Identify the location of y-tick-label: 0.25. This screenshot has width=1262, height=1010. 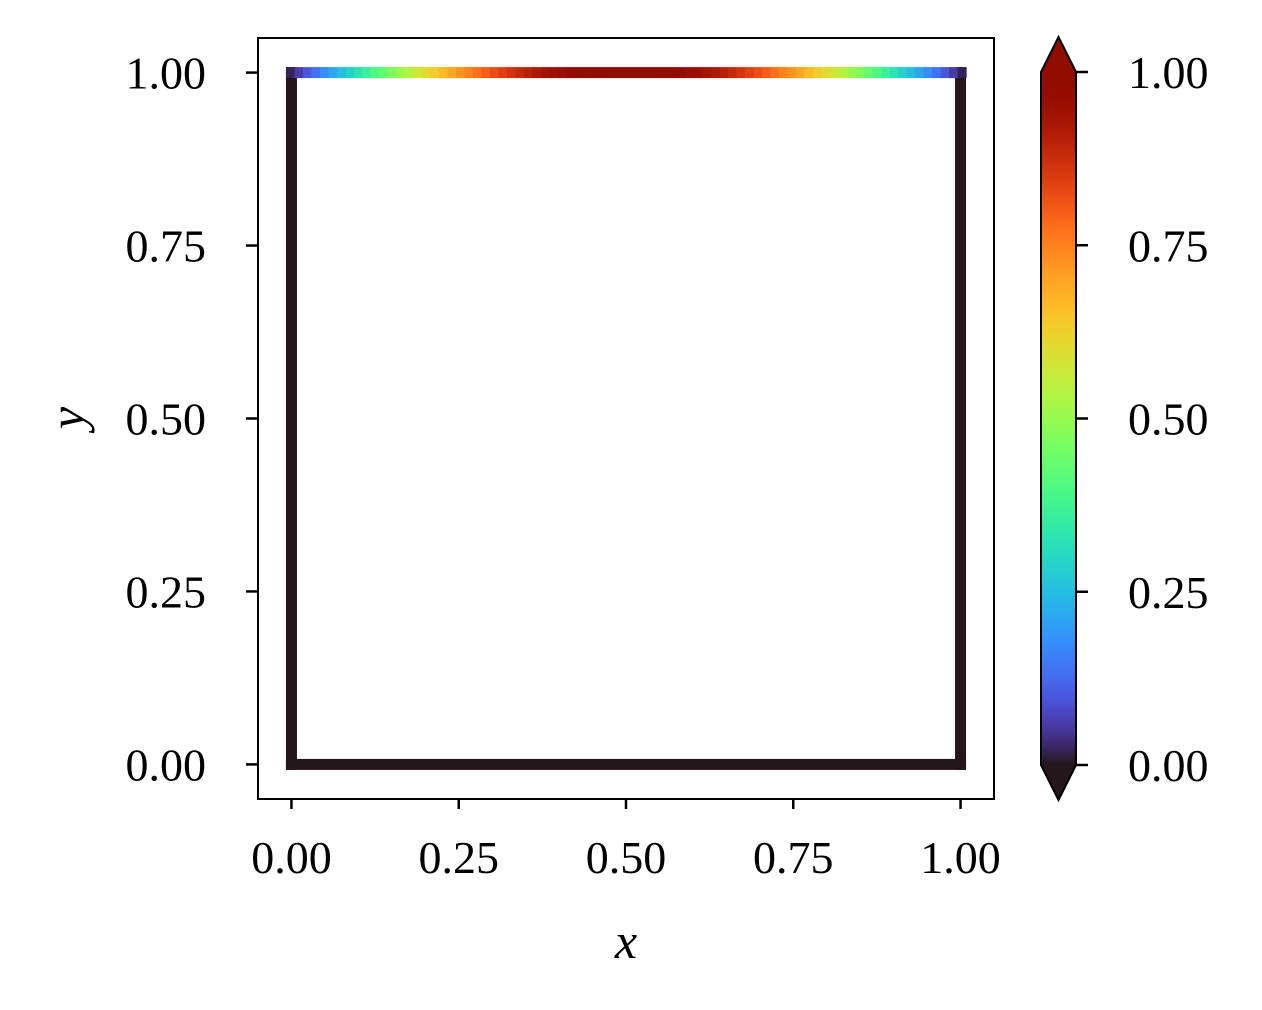
(166, 591).